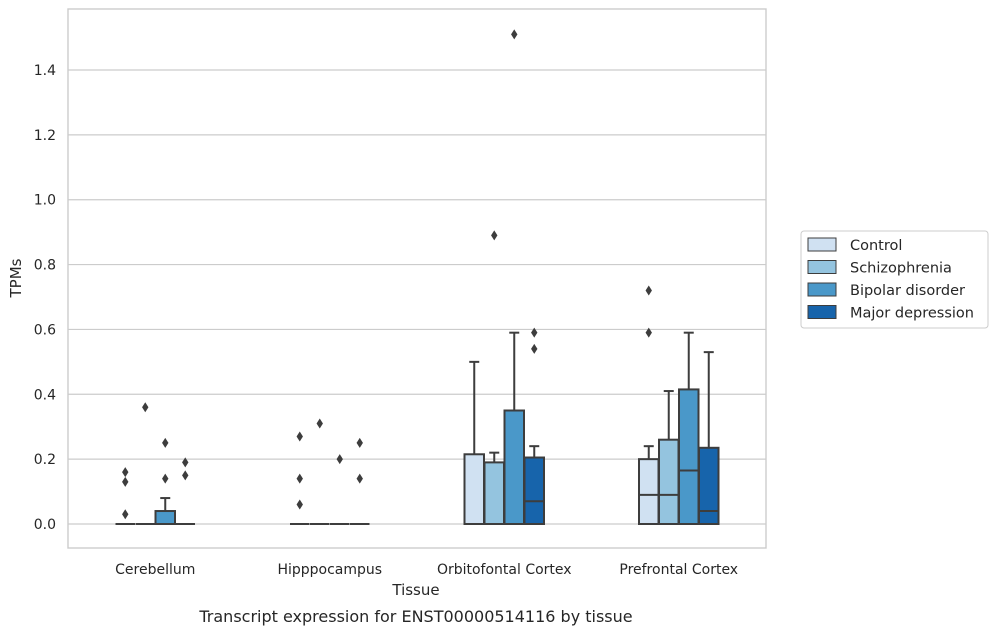  I want to click on legend-frame, so click(894, 279).